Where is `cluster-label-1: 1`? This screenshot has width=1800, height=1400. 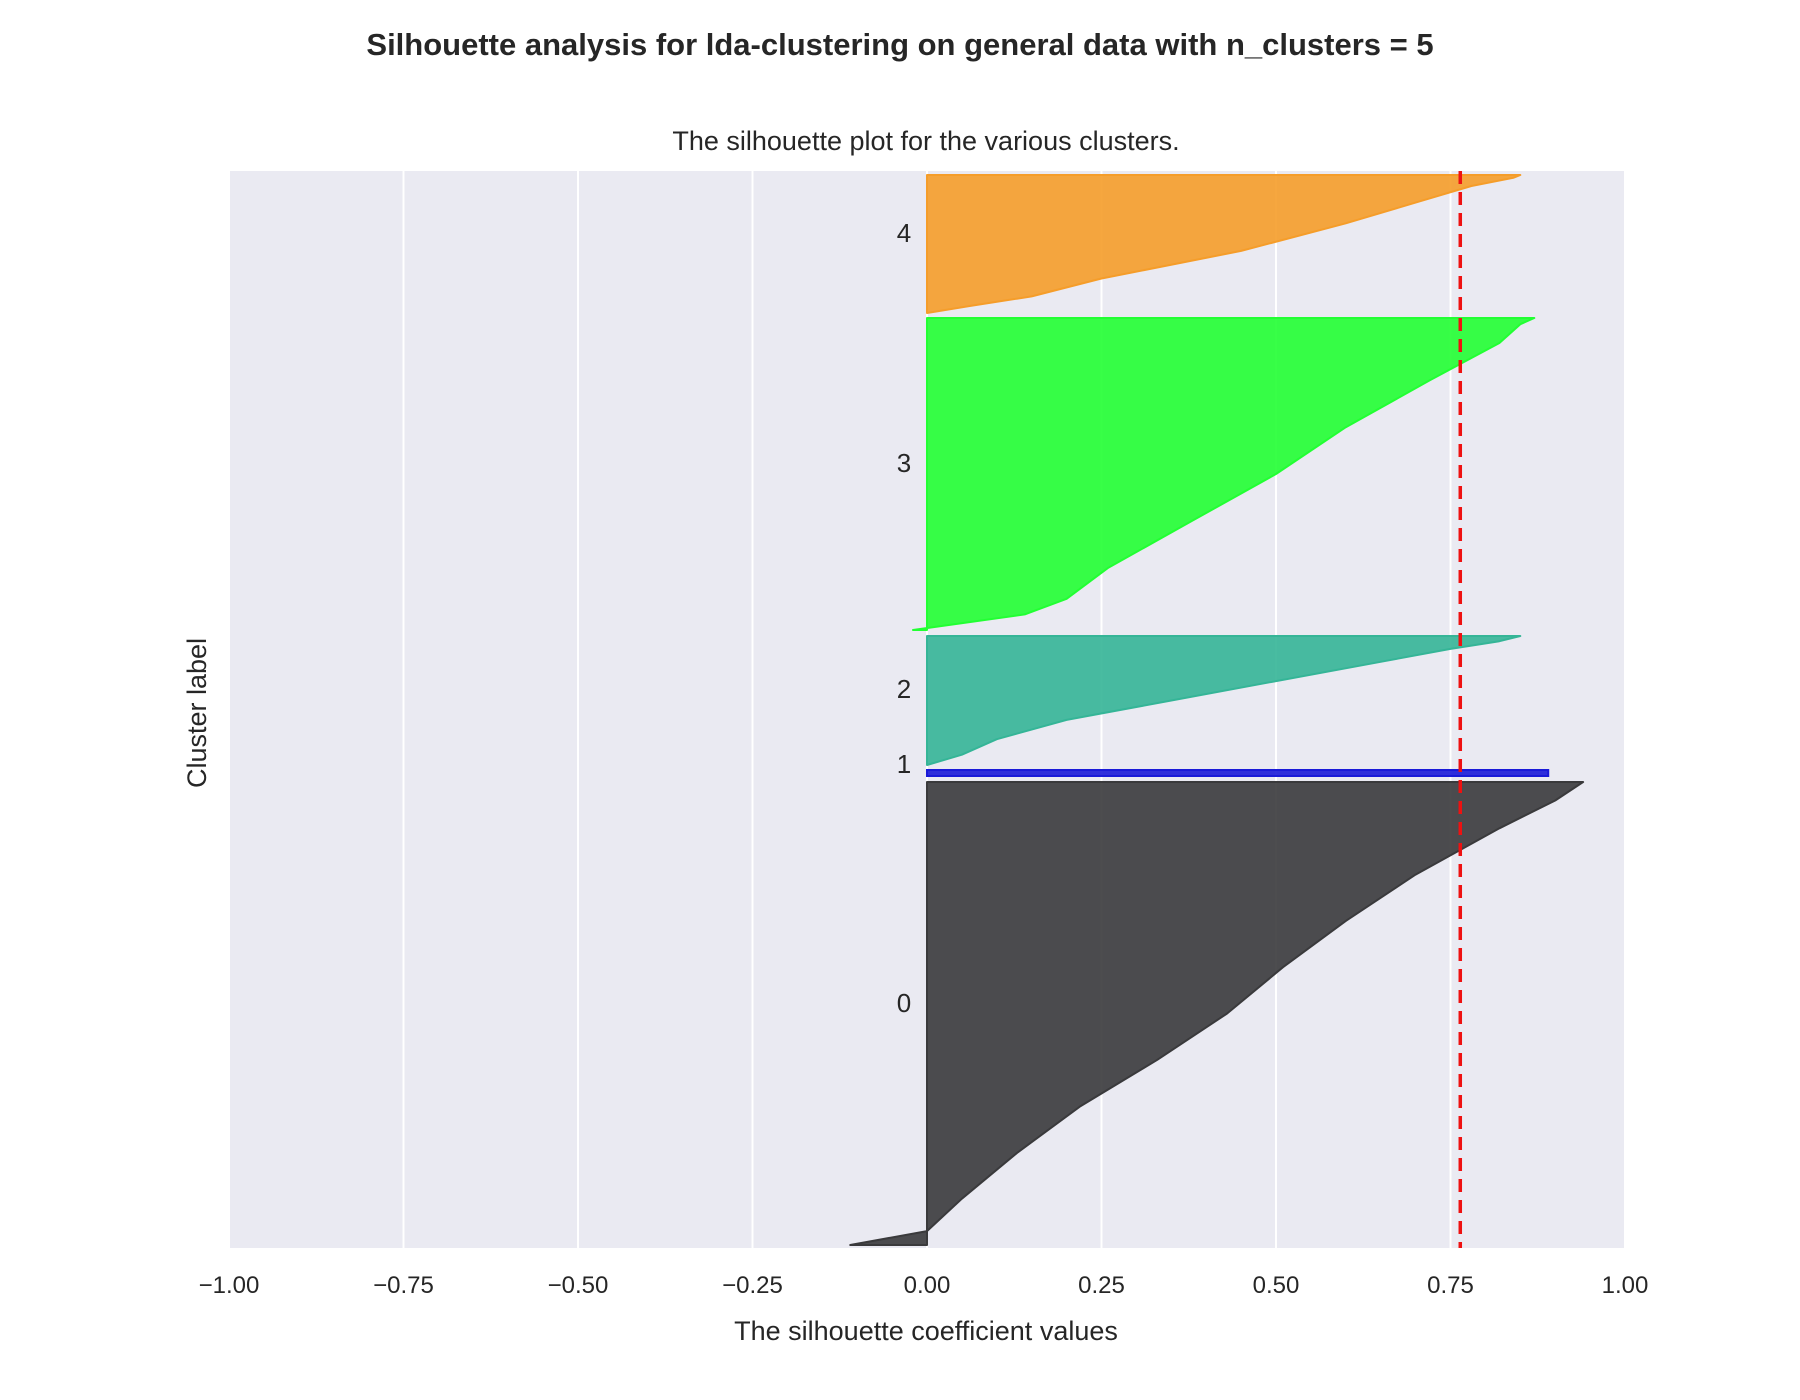 cluster-label-1: 1 is located at coordinates (904, 764).